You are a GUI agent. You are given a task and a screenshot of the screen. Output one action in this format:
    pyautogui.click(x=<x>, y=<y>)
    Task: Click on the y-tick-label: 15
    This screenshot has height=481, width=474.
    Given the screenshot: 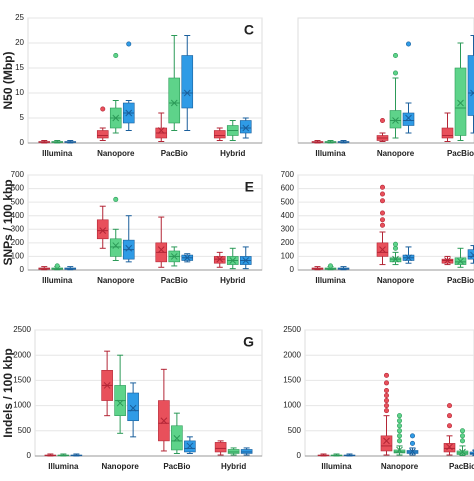 What is the action you would take?
    pyautogui.click(x=19, y=67)
    